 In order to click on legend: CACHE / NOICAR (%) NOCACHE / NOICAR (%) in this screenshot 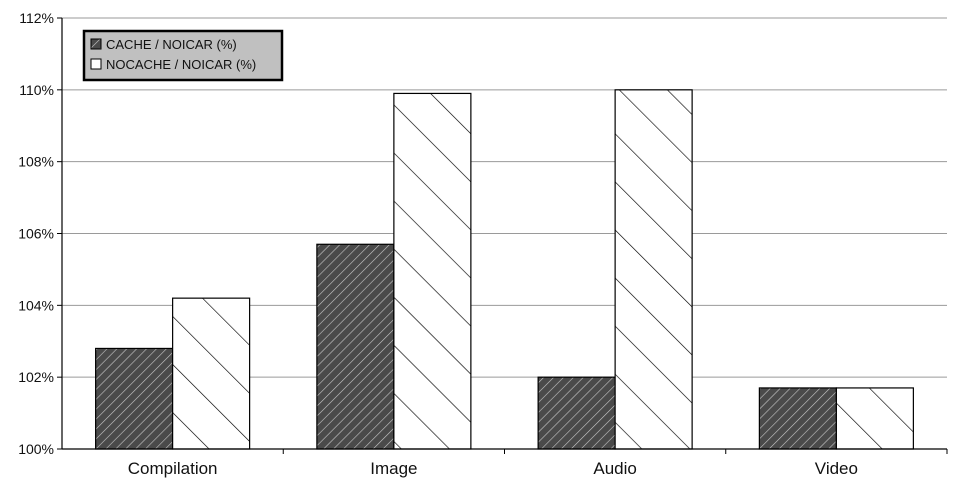, I will do `click(183, 55)`.